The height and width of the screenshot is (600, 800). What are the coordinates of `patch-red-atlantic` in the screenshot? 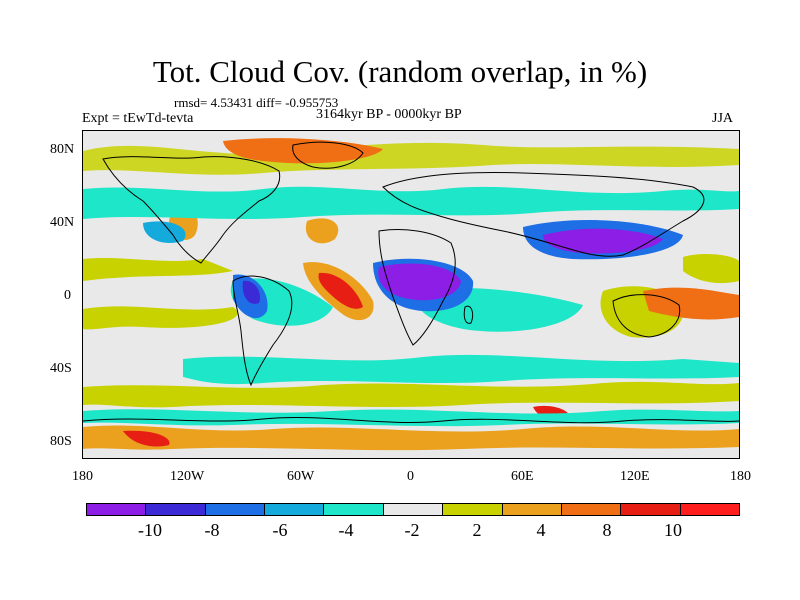 It's located at (340, 290).